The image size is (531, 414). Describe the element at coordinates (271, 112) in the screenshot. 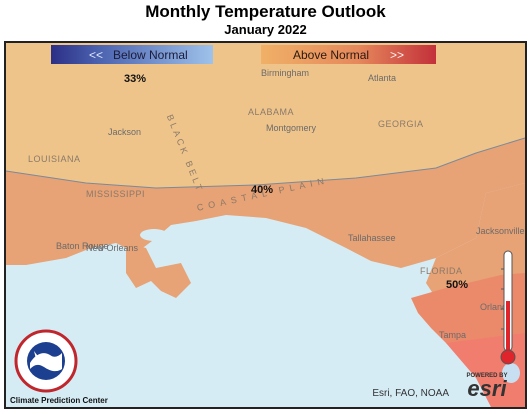

I see `state-label: ALABAMA` at that location.